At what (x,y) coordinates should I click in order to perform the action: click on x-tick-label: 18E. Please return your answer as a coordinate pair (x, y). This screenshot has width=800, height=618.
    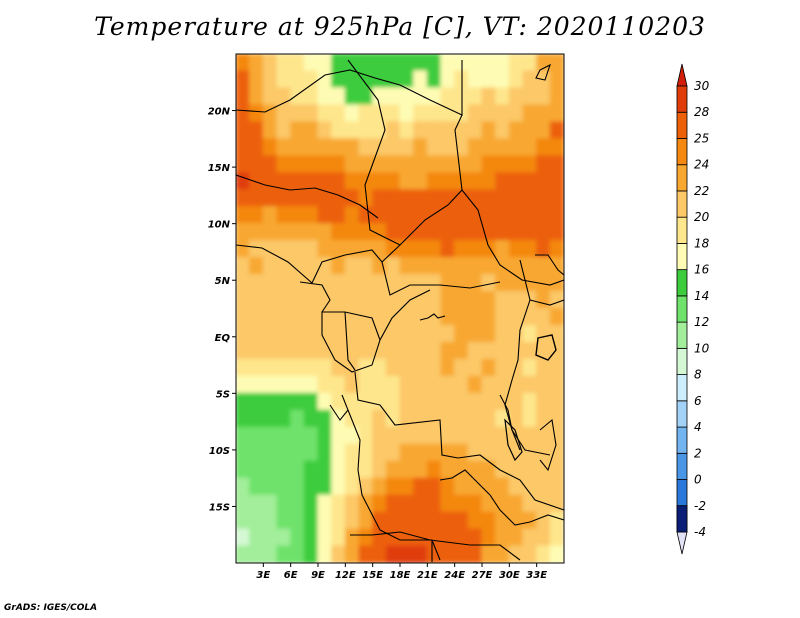
    Looking at the image, I should click on (400, 575).